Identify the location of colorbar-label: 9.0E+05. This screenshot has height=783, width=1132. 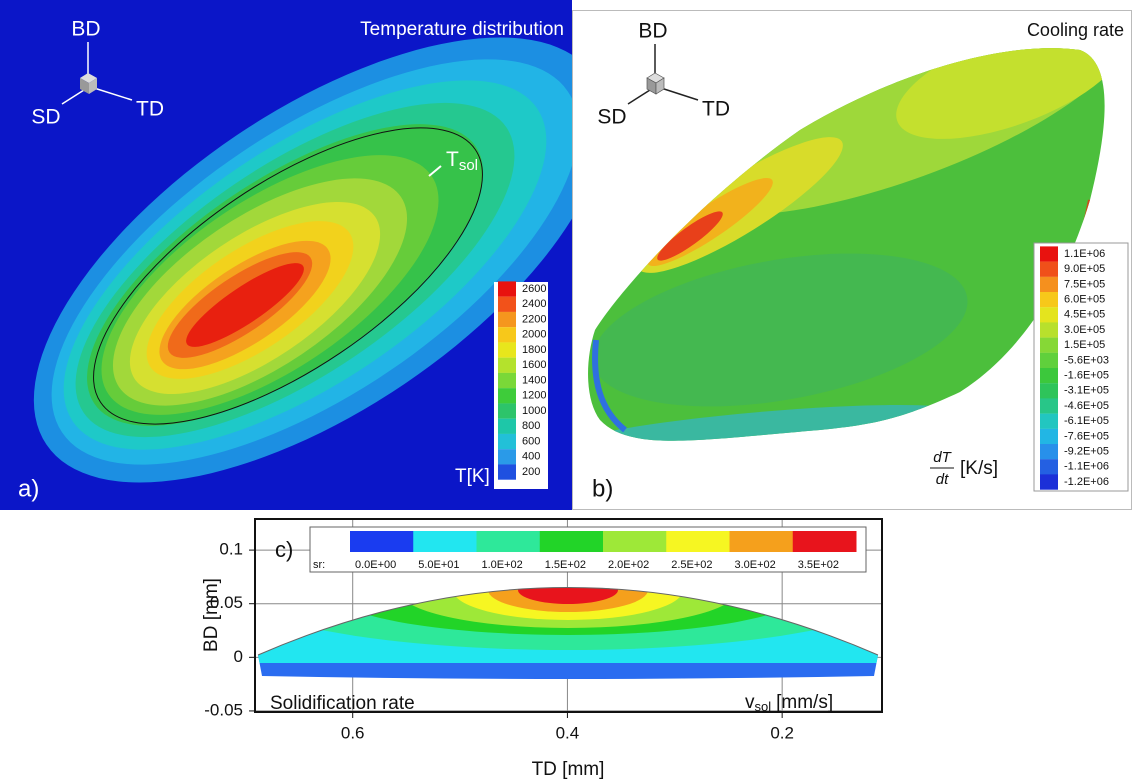
(1084, 269).